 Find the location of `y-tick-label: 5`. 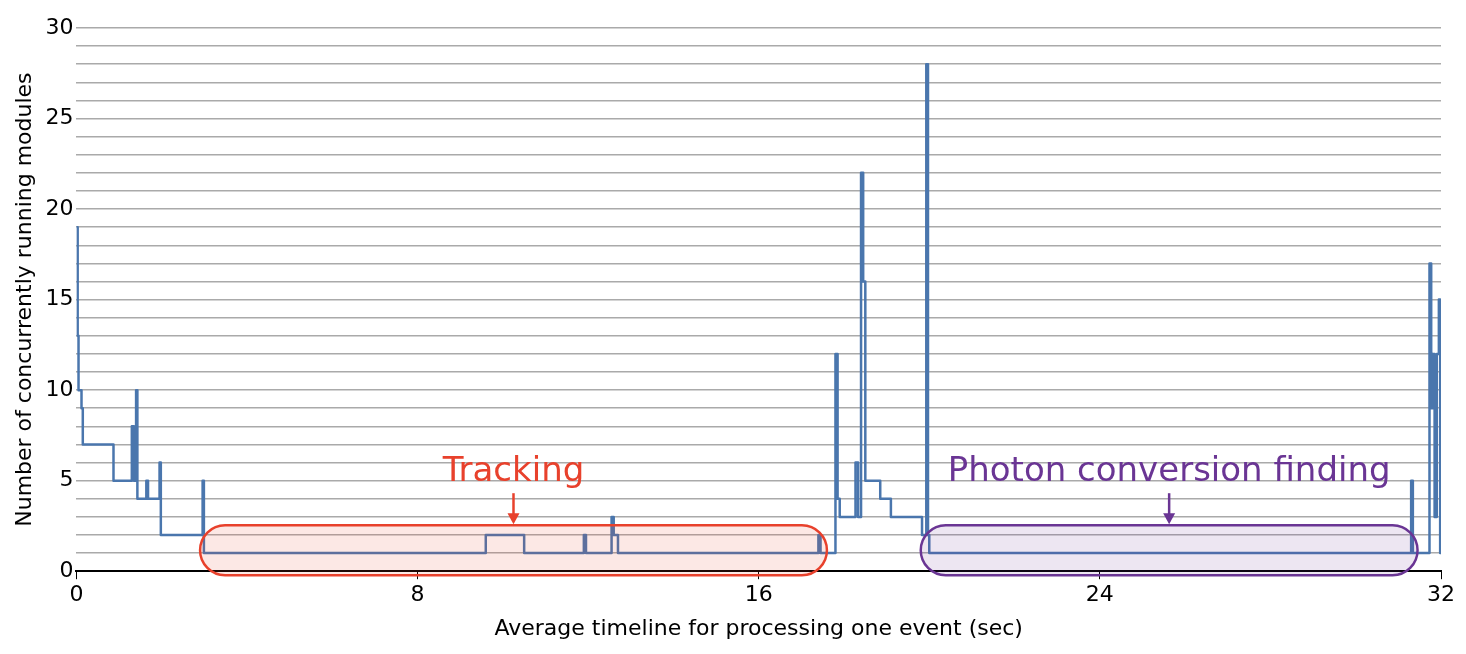

y-tick-label: 5 is located at coordinates (66, 479).